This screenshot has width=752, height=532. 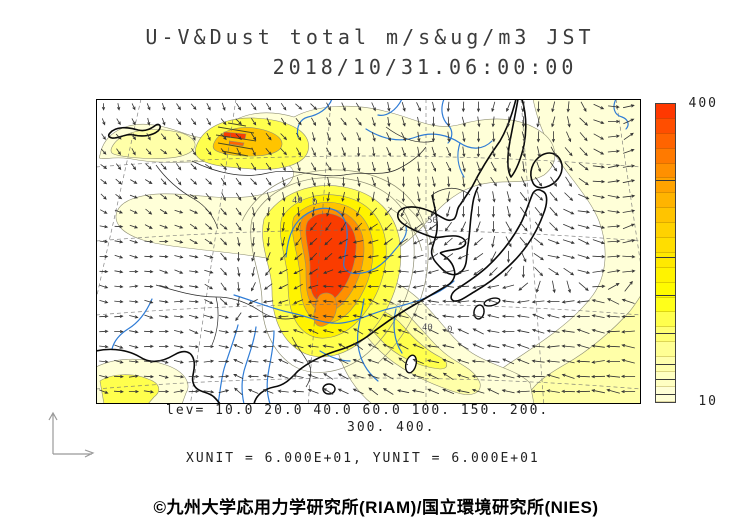 I want to click on contour-rings, so click(x=338, y=271).